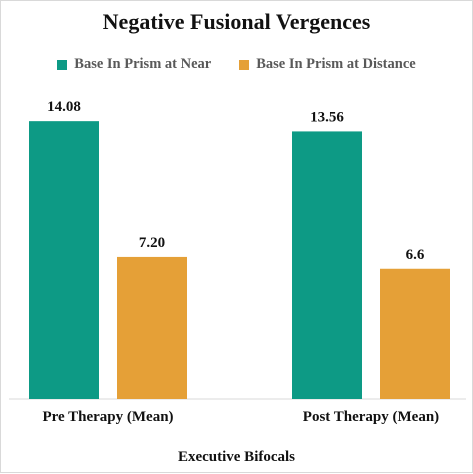 The image size is (473, 474). Describe the element at coordinates (152, 243) in the screenshot. I see `data-label-distance-0: 7.20` at that location.